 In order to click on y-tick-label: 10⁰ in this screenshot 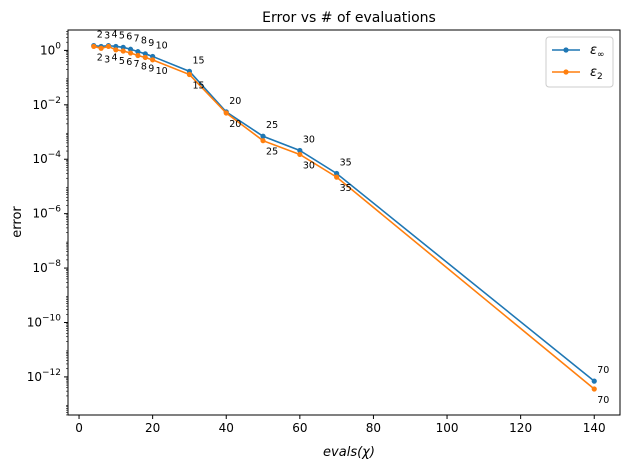, I will do `click(50, 49)`.